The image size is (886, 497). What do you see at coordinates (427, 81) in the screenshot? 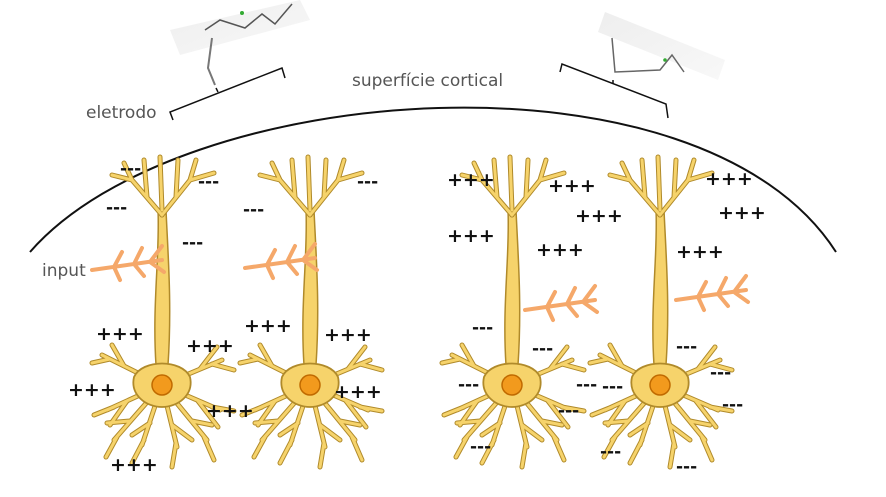
I see `surface-label: superfície cortical` at bounding box center [427, 81].